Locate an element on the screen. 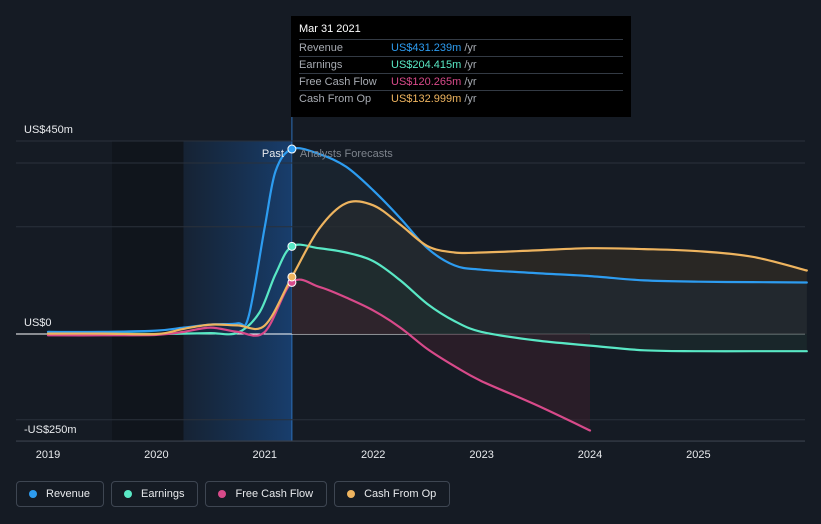 Image resolution: width=821 pixels, height=524 pixels. x-tick-label: 2025 is located at coordinates (698, 455).